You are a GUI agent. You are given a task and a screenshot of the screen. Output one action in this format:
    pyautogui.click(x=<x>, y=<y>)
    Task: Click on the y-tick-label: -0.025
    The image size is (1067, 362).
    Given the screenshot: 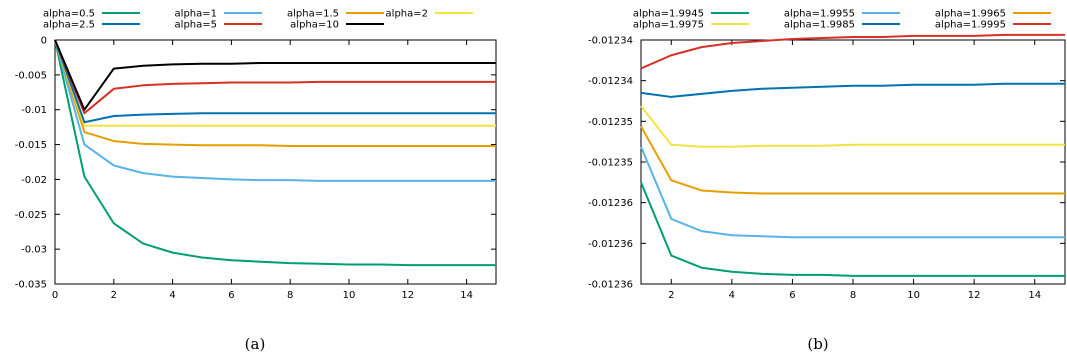 What is the action you would take?
    pyautogui.click(x=31, y=215)
    